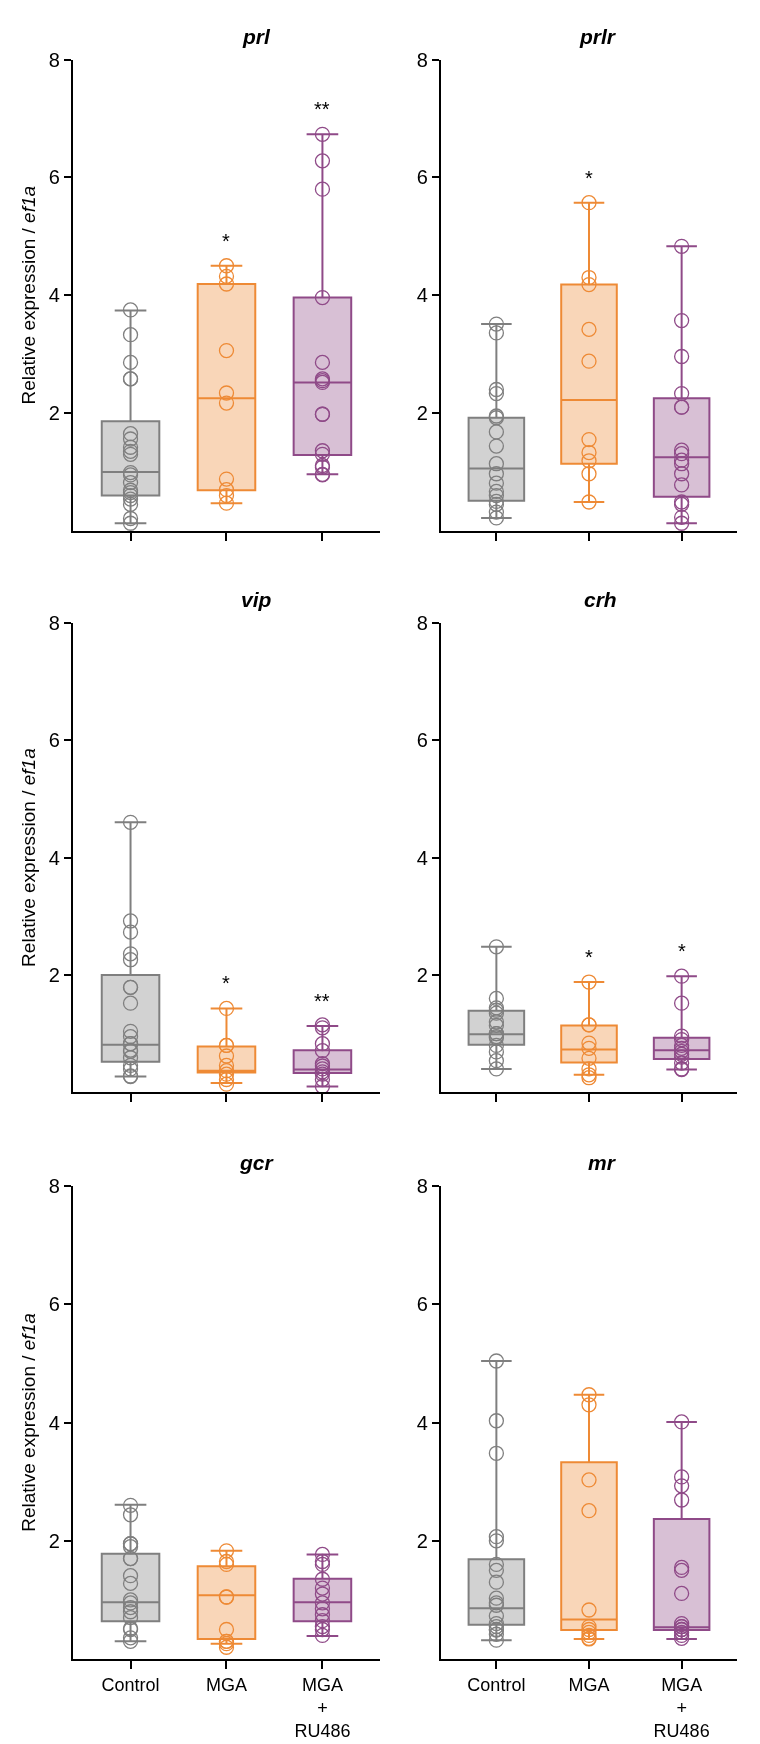 The image size is (760, 1744). I want to click on chart-title: prl, so click(256, 36).